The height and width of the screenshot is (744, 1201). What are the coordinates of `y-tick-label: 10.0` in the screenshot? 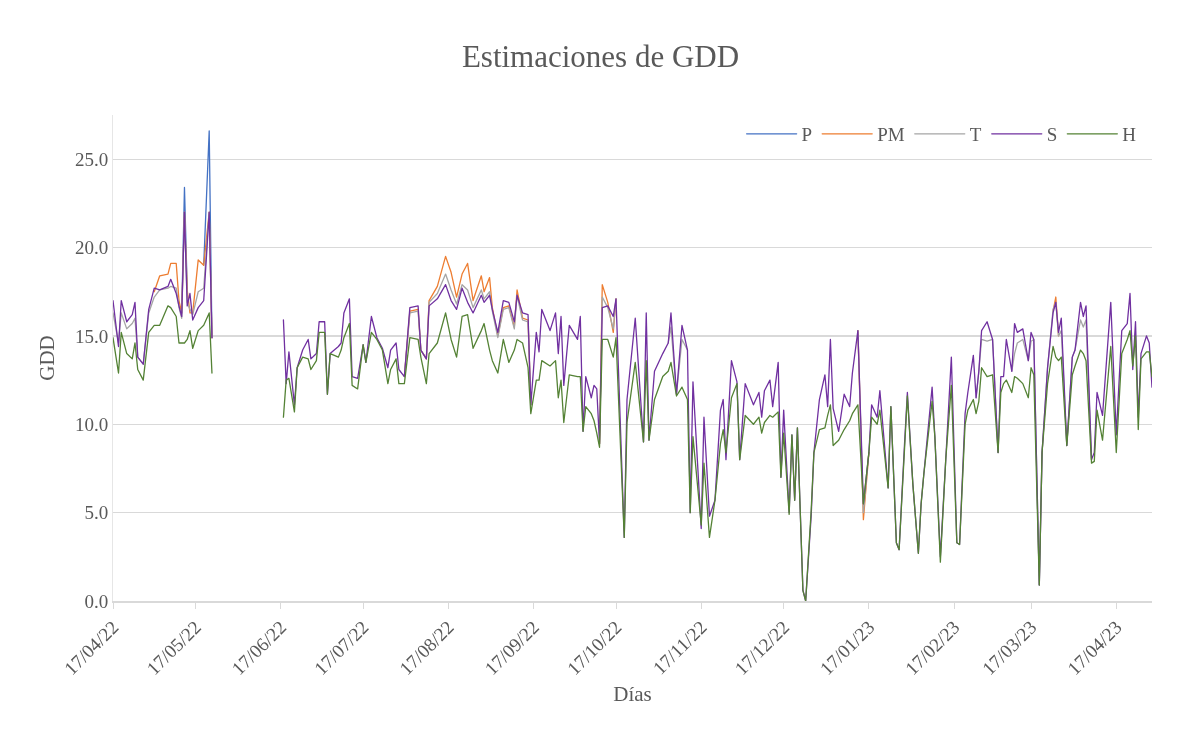 It's located at (91, 424).